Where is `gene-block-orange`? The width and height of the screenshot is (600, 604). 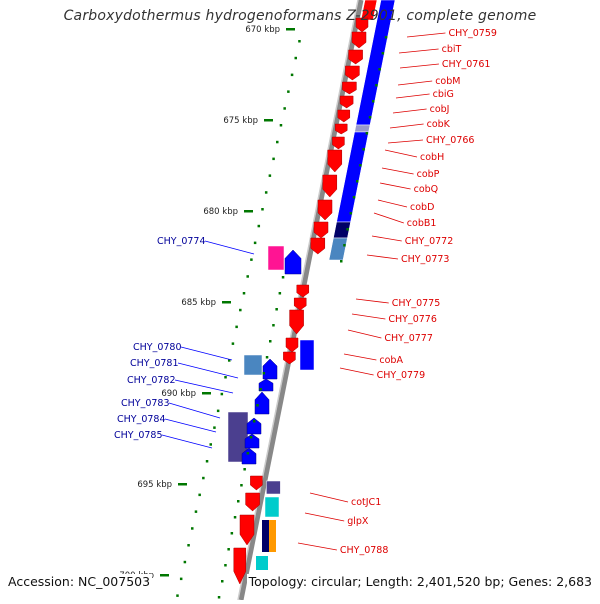 gene-block-orange is located at coordinates (272, 536).